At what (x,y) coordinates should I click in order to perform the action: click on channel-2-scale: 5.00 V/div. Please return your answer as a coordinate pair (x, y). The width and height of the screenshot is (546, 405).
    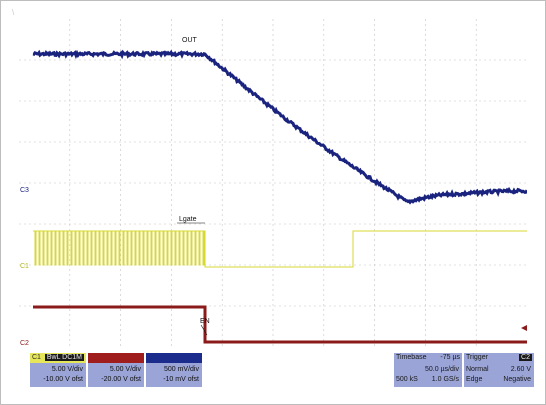
    Looking at the image, I should click on (125, 369).